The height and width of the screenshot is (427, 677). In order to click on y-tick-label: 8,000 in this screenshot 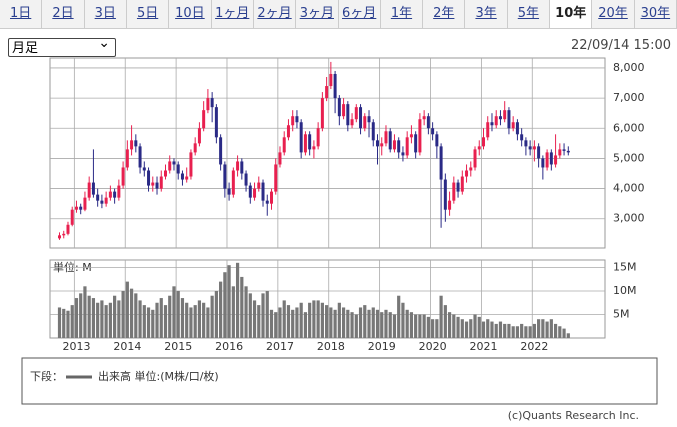, I will do `click(629, 67)`.